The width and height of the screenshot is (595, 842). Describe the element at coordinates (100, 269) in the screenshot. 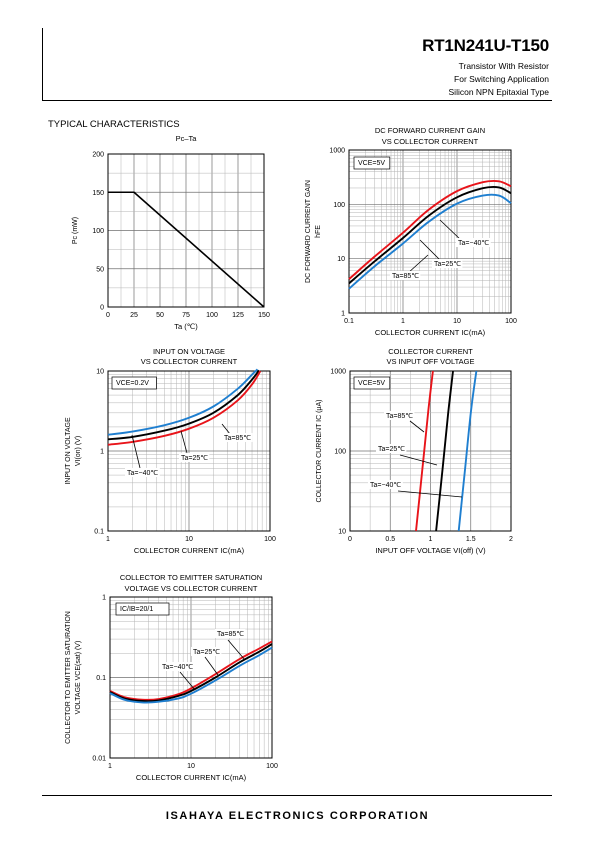

I see `y-tick-label: 50` at that location.